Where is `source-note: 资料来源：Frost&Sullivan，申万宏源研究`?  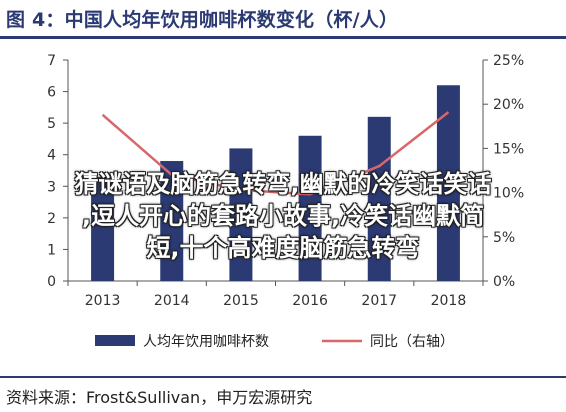 source-note: 资料来源：Frost&Sullivan，申万宏源研究 is located at coordinates (159, 397).